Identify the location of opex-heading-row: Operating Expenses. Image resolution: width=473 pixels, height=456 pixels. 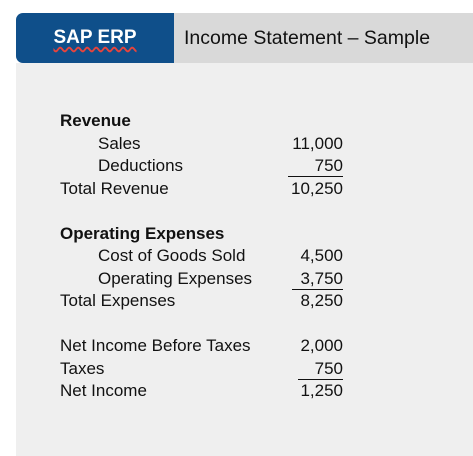
(244, 235).